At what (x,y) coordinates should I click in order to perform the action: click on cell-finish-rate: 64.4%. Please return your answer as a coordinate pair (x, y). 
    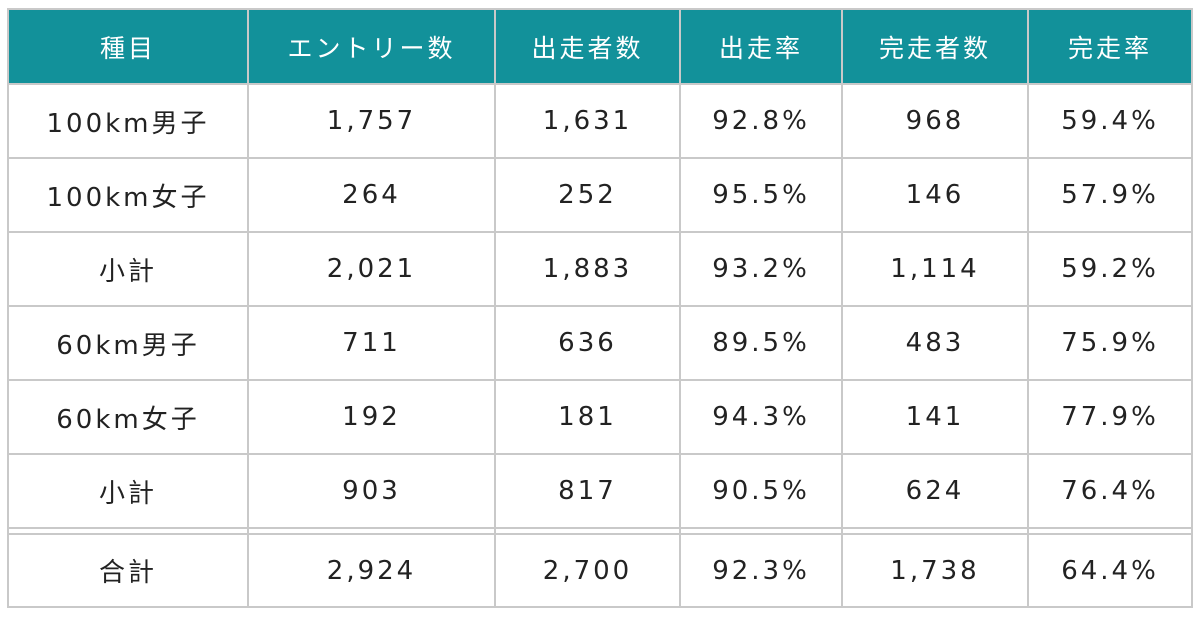
    Looking at the image, I should click on (1110, 570).